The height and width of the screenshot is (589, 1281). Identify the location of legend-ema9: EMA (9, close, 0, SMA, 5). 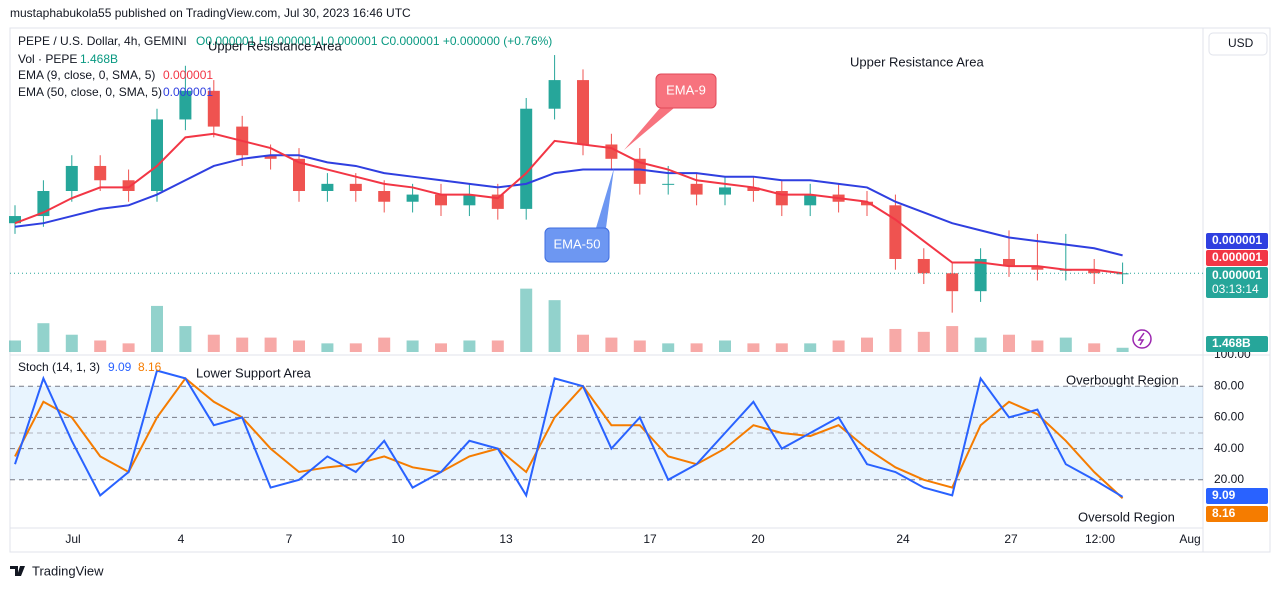
(86, 75).